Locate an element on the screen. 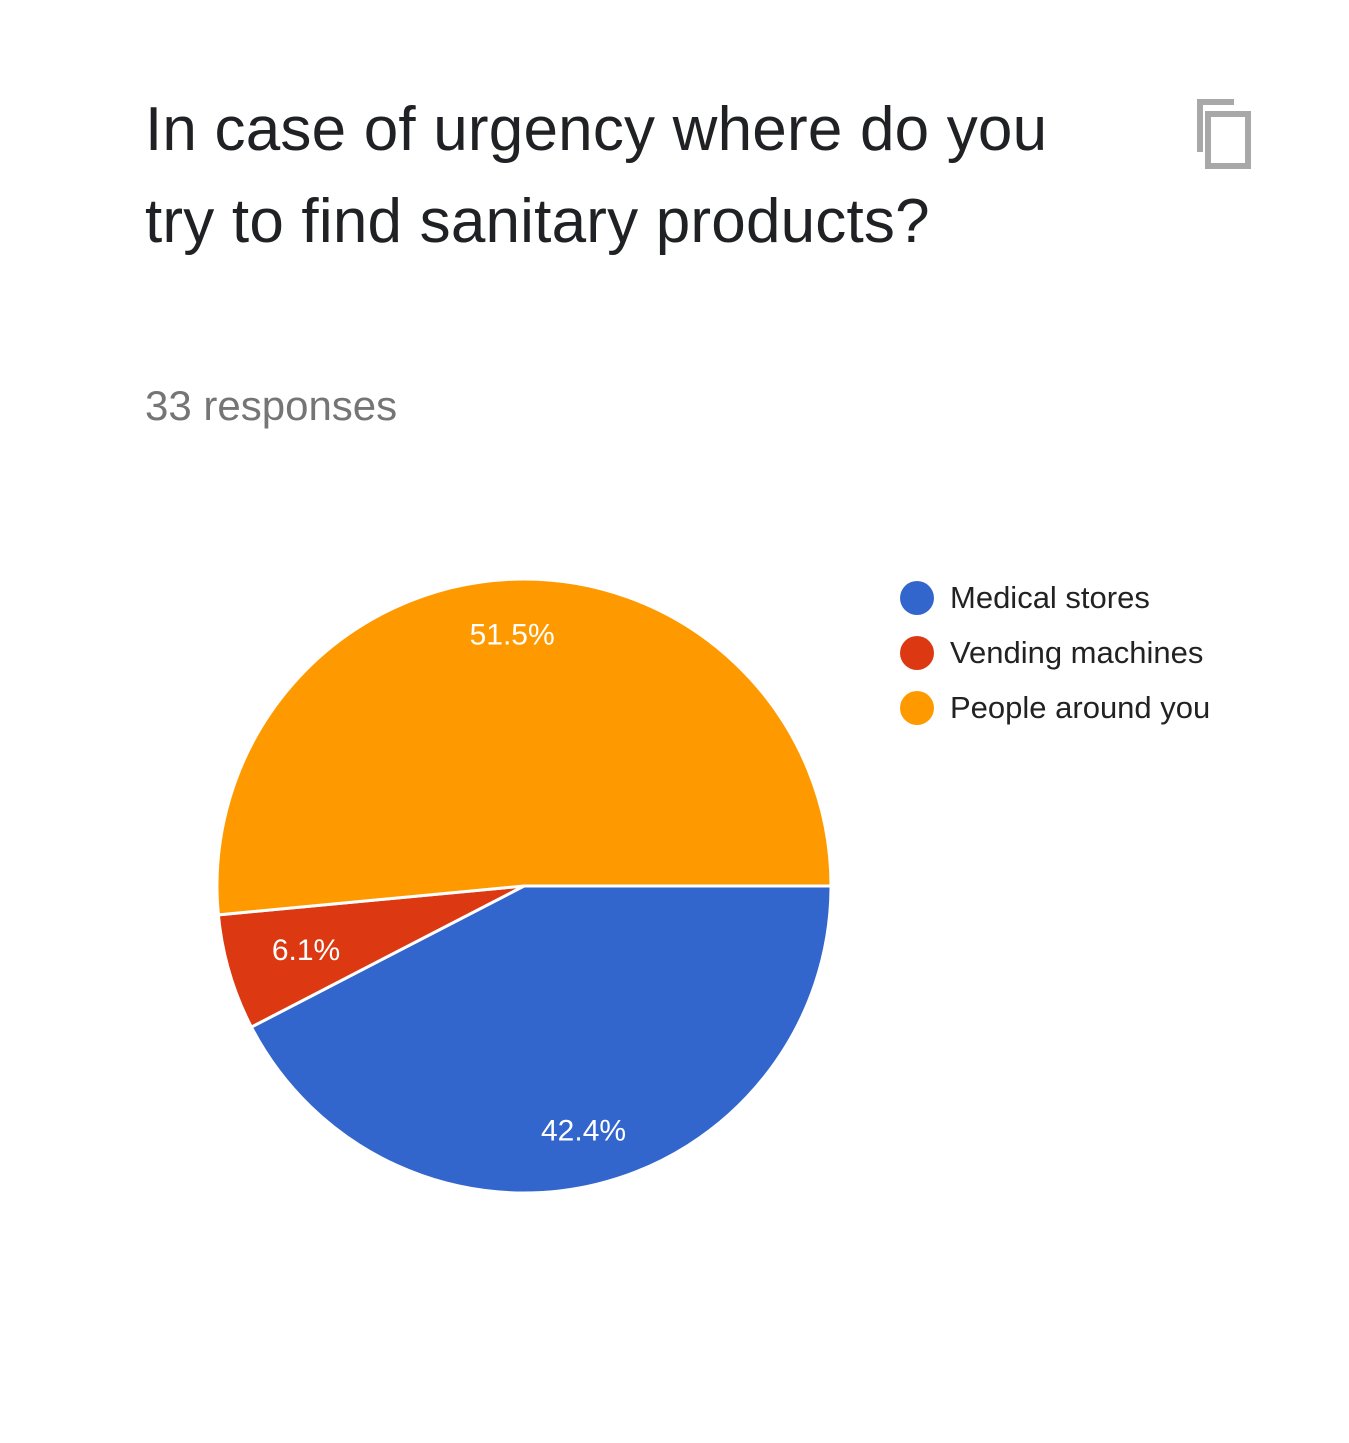 This screenshot has width=1349, height=1443. legend-item-medical-stores: Medical stores is located at coordinates (1055, 597).